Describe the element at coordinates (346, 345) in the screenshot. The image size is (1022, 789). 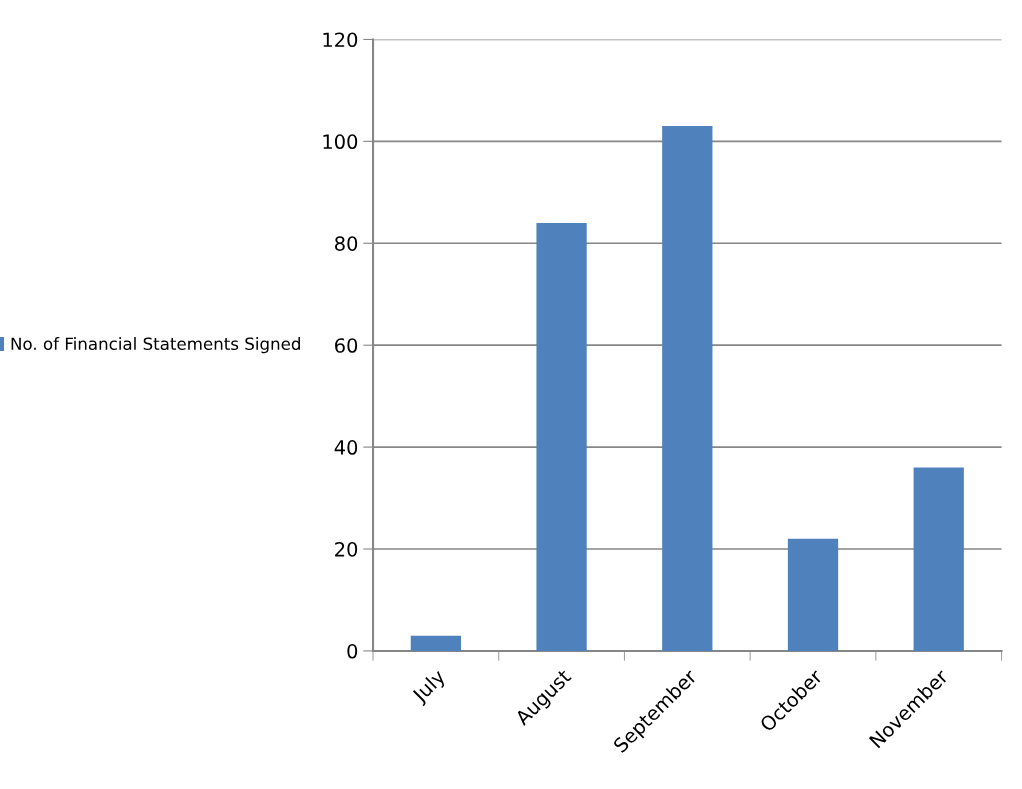
I see `y-tick-label: 60` at that location.